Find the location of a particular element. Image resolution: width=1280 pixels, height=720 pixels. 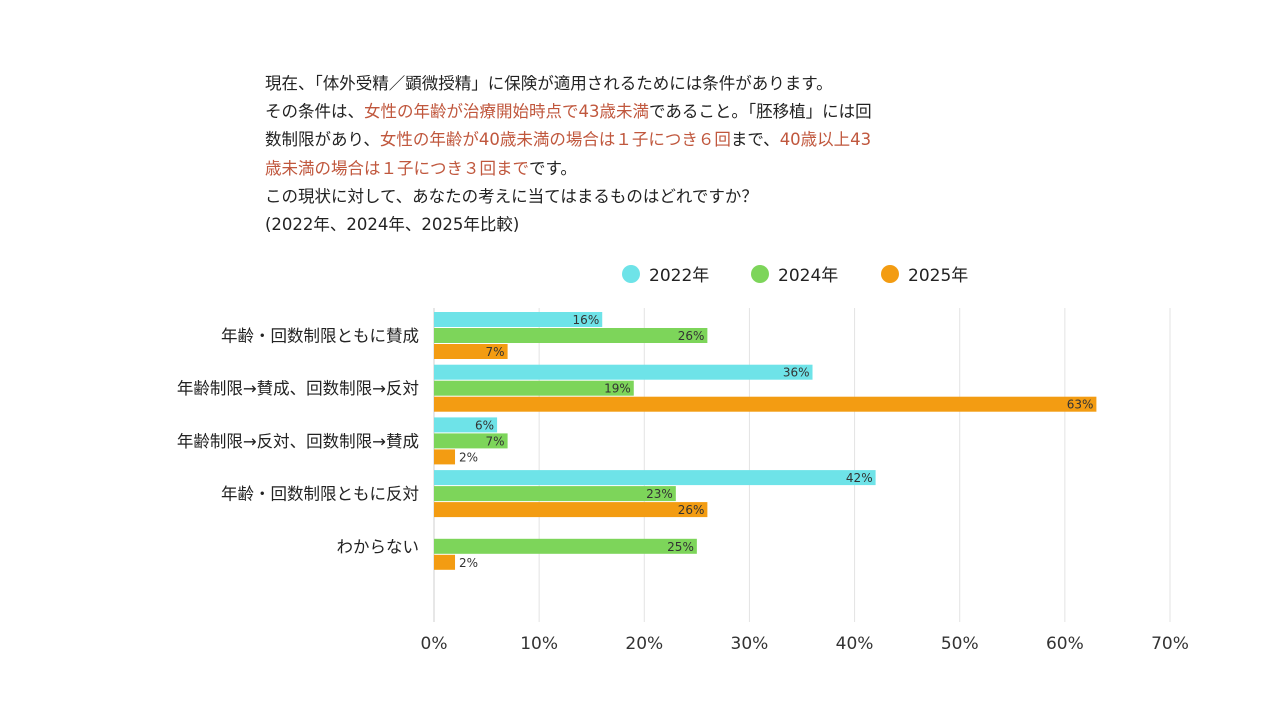

x-tick-label: 70% is located at coordinates (1170, 644).